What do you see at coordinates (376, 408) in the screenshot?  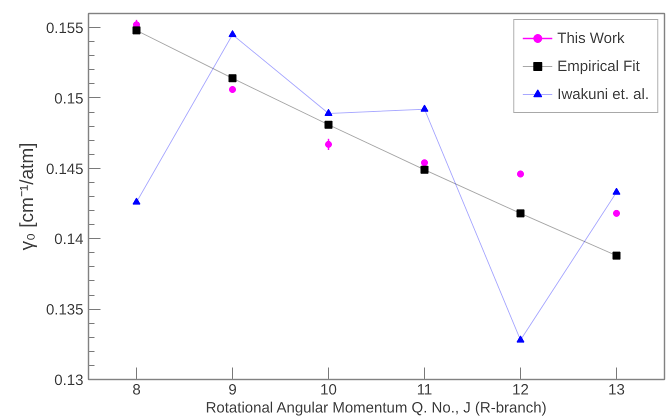 I see `x-axis-title: Rotational Angular Momentum Q. No., J (R-branch)` at bounding box center [376, 408].